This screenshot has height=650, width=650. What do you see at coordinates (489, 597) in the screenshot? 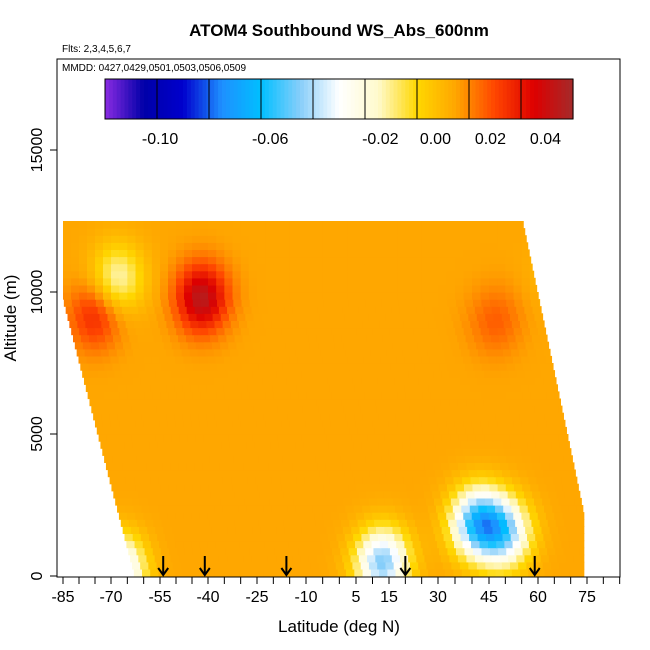
I see `x-tick-label: 45` at bounding box center [489, 597].